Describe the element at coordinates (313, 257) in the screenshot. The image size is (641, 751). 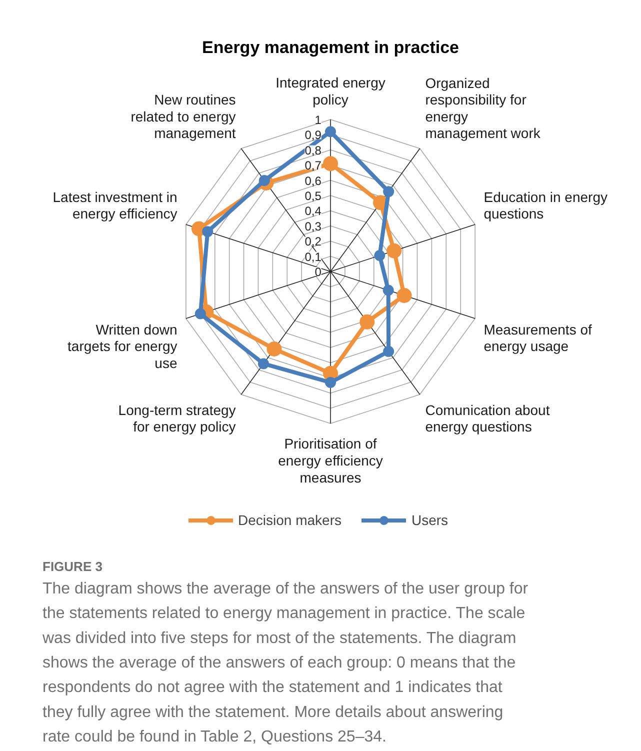
I see `y-tick-label: 0,1` at that location.